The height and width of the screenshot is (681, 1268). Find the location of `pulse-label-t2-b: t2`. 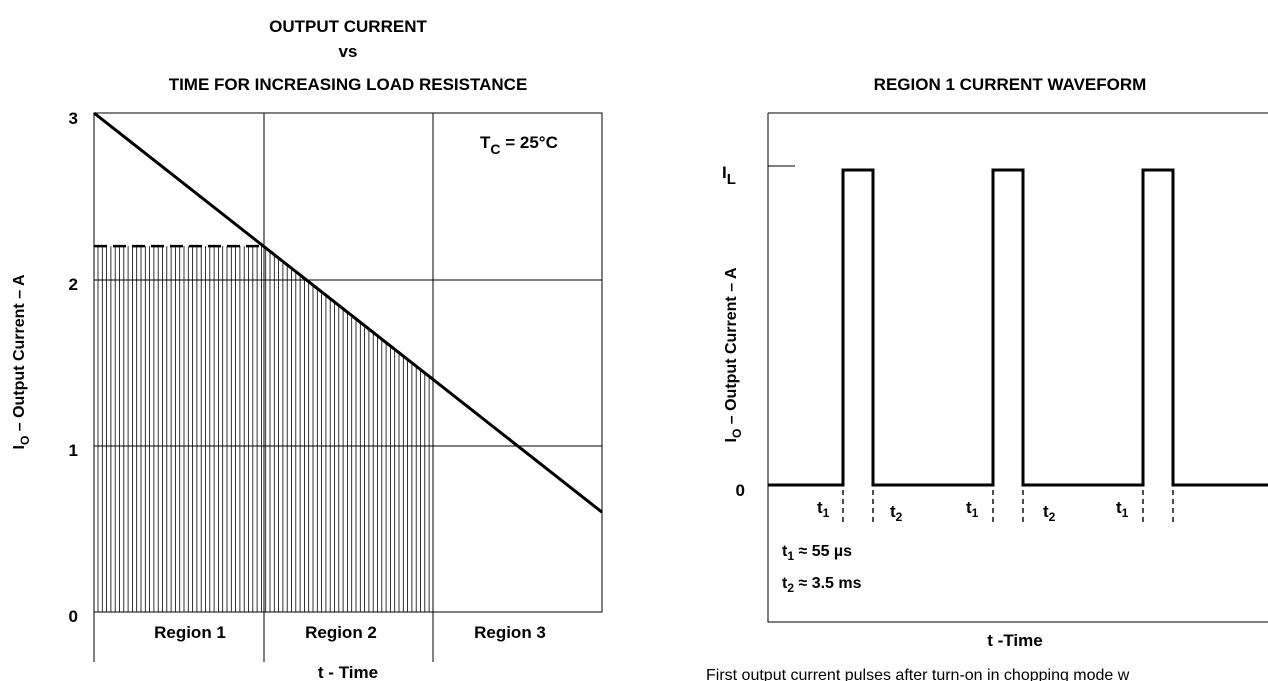

pulse-label-t2-b: t2 is located at coordinates (1049, 513).